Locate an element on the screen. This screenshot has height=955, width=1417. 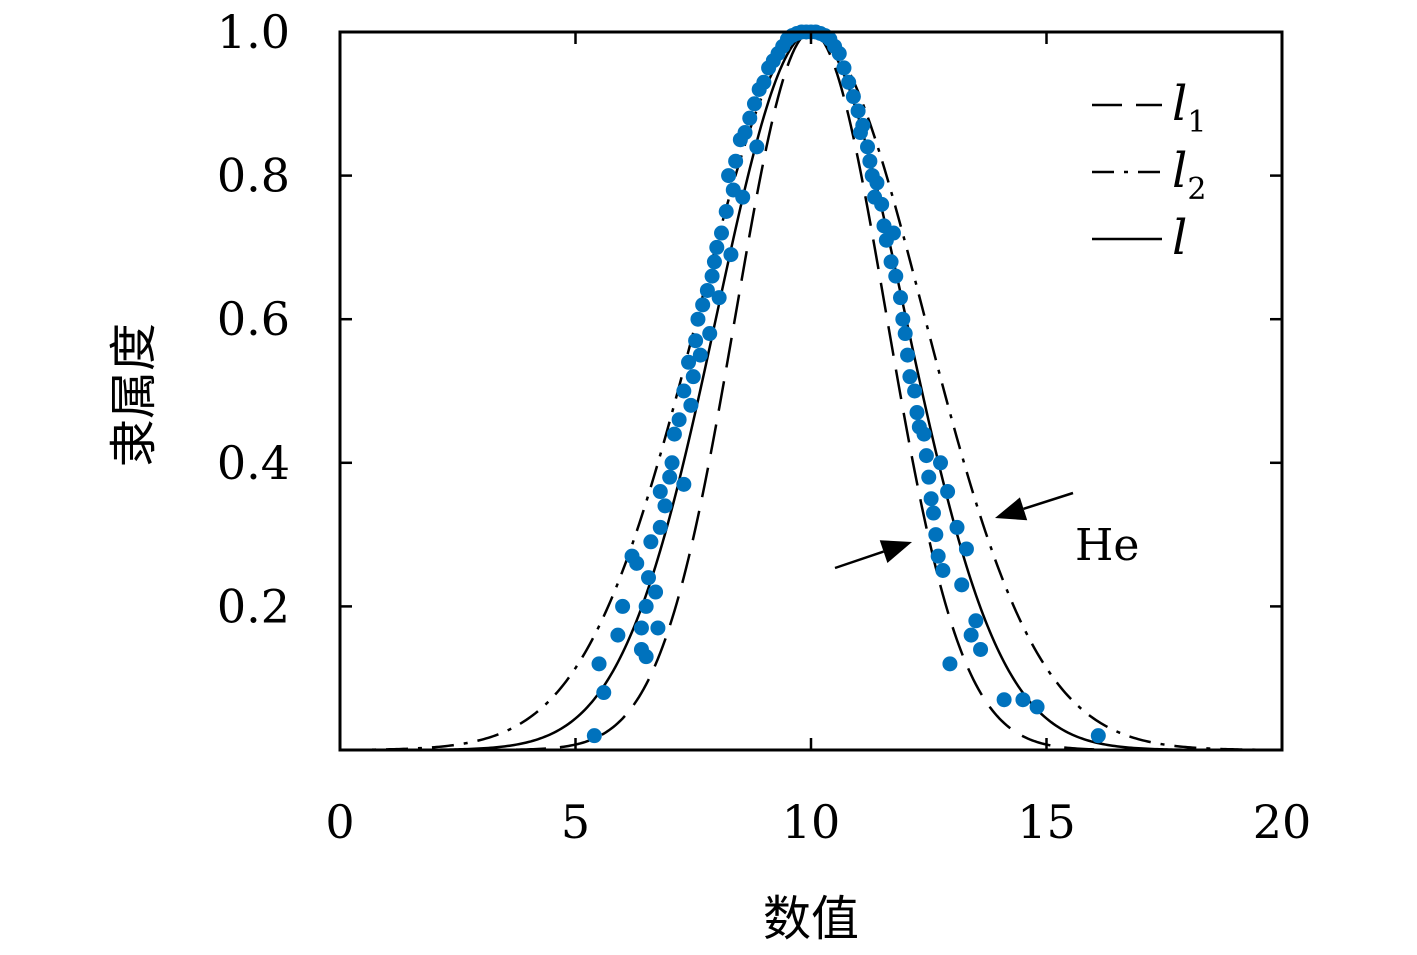
he-annotation: He is located at coordinates (986, 531).